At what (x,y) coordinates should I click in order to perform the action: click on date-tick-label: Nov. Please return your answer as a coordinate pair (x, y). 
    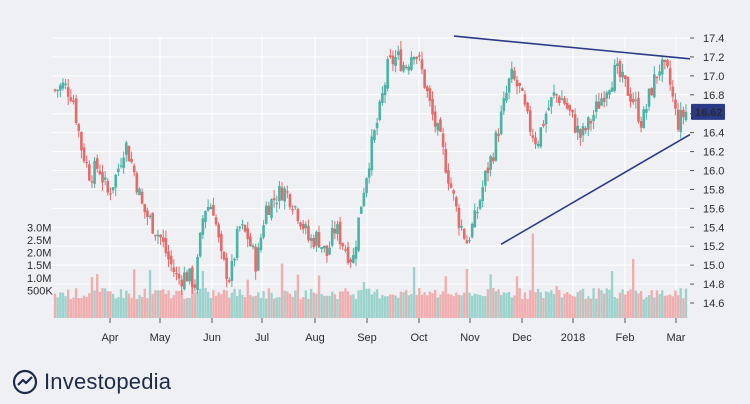
    Looking at the image, I should click on (470, 338).